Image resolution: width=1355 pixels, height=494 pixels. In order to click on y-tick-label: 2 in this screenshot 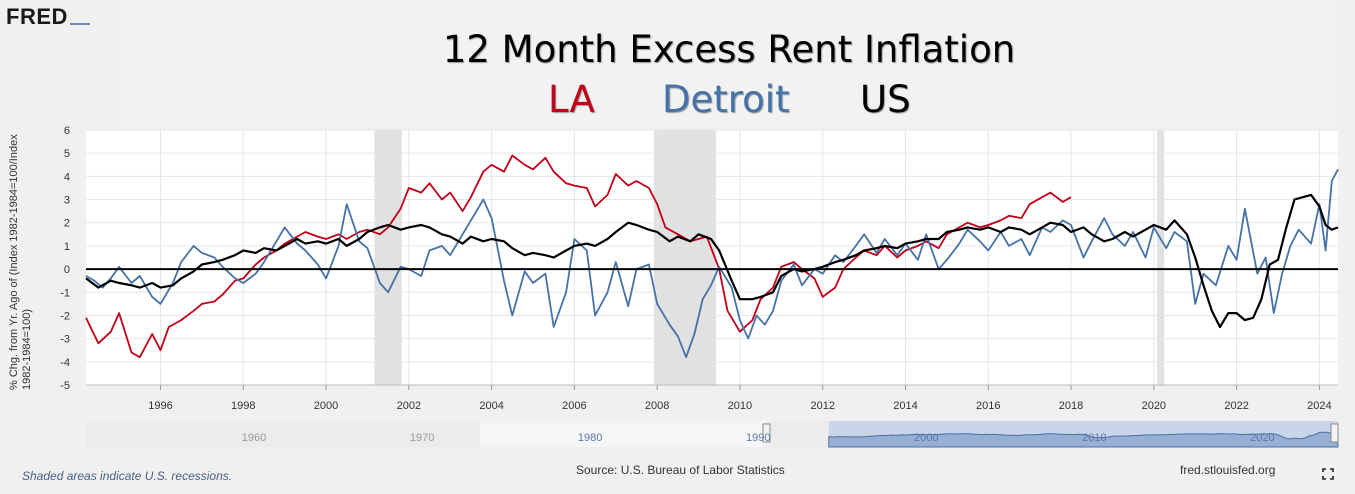, I will do `click(67, 224)`.